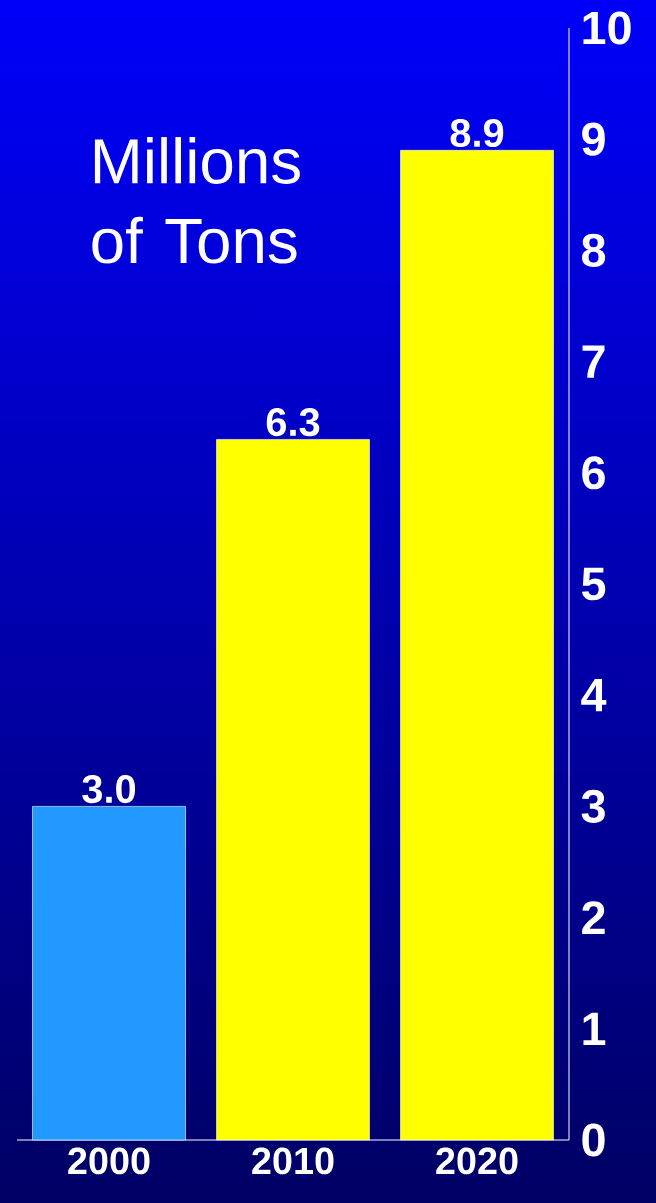 The height and width of the screenshot is (1203, 656). I want to click on y-tick-label: 2, so click(593, 917).